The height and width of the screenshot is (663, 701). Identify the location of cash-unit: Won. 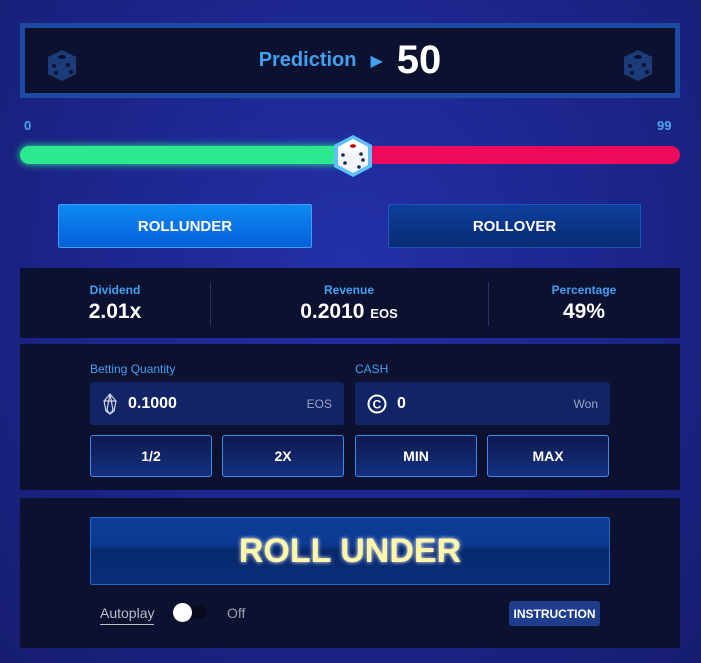
(585, 403).